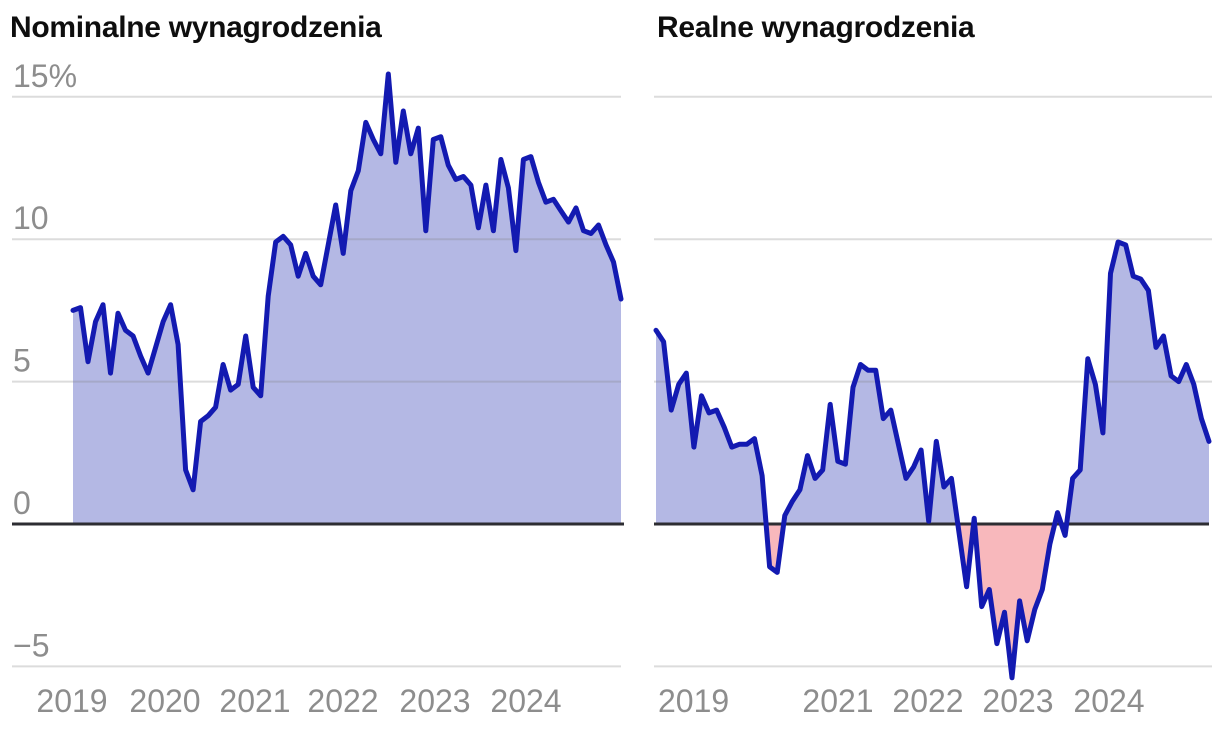 The width and height of the screenshot is (1220, 730). What do you see at coordinates (196, 27) in the screenshot?
I see `nominal-chart-title: Nominalne wynagrodzenia` at bounding box center [196, 27].